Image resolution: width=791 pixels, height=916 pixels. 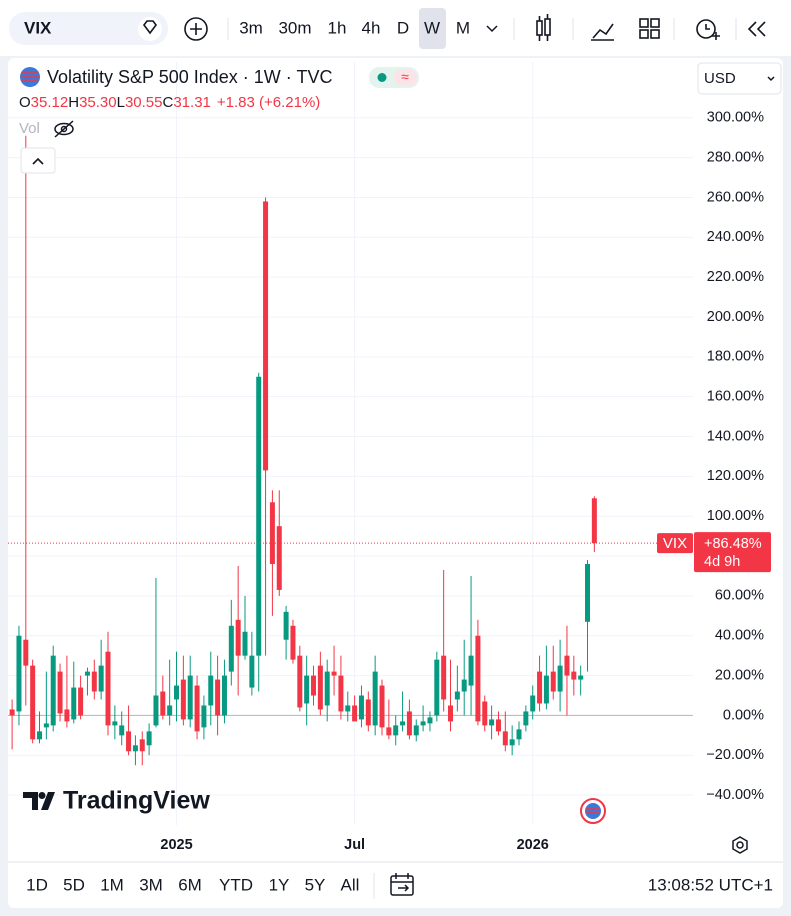 What do you see at coordinates (88, 28) in the screenshot?
I see `symbol-search` at bounding box center [88, 28].